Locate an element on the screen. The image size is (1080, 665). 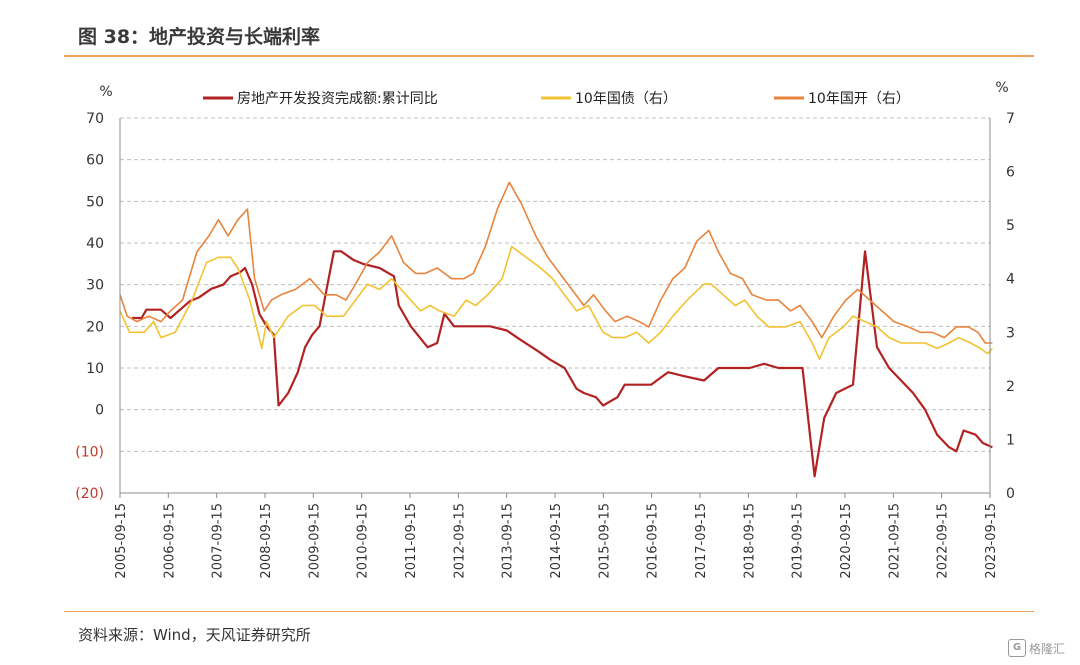
right-tick-label: 2 is located at coordinates (1010, 387).